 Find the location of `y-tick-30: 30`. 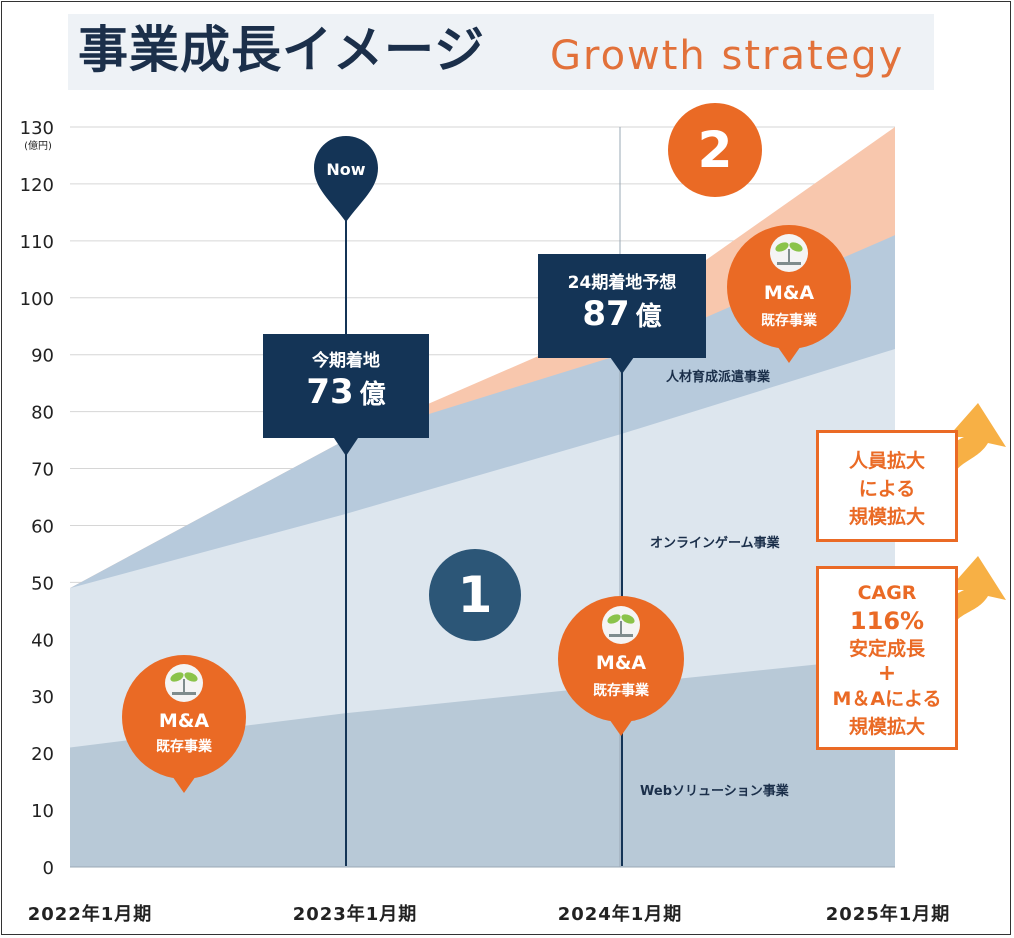

y-tick-30: 30 is located at coordinates (42, 697).